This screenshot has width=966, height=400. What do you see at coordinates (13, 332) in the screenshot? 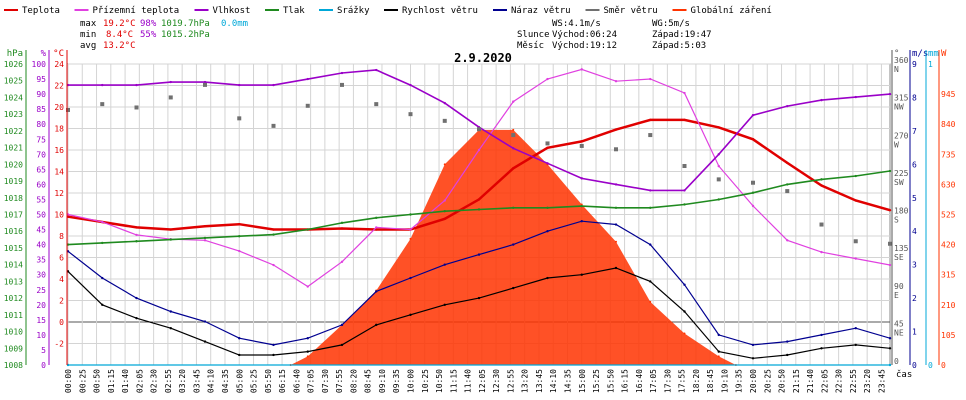
I see `pressure-tick-label: 1010` at bounding box center [13, 332].